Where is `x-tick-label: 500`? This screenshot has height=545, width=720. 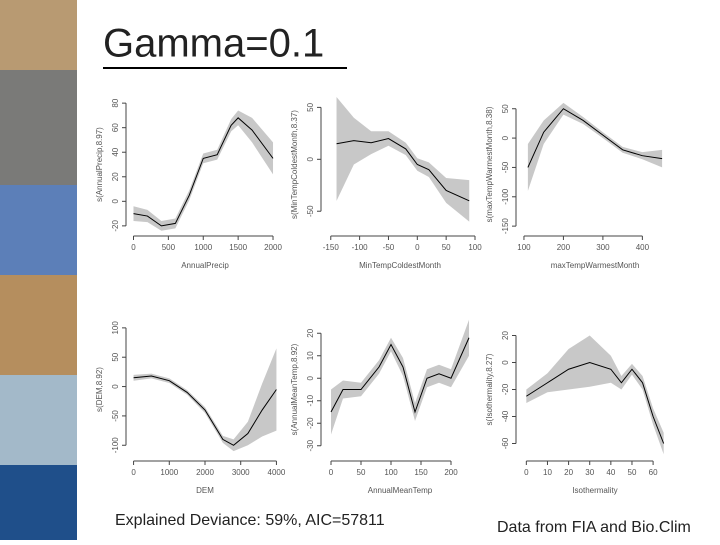
x-tick-label: 500 is located at coordinates (169, 247).